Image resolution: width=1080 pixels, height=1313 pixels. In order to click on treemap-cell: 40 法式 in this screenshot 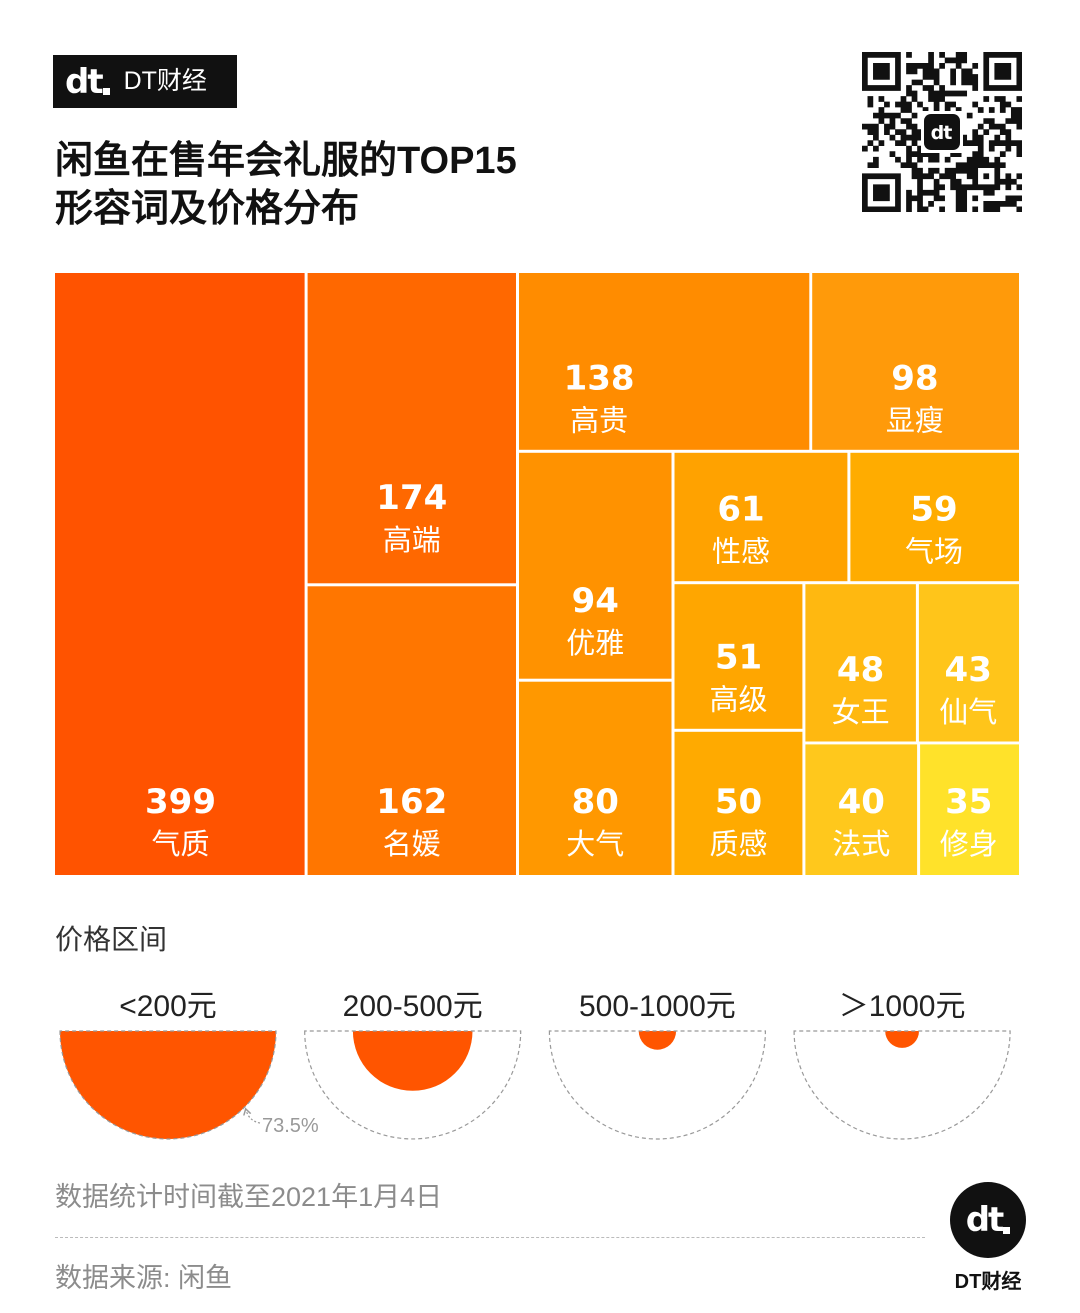, I will do `click(861, 809)`.